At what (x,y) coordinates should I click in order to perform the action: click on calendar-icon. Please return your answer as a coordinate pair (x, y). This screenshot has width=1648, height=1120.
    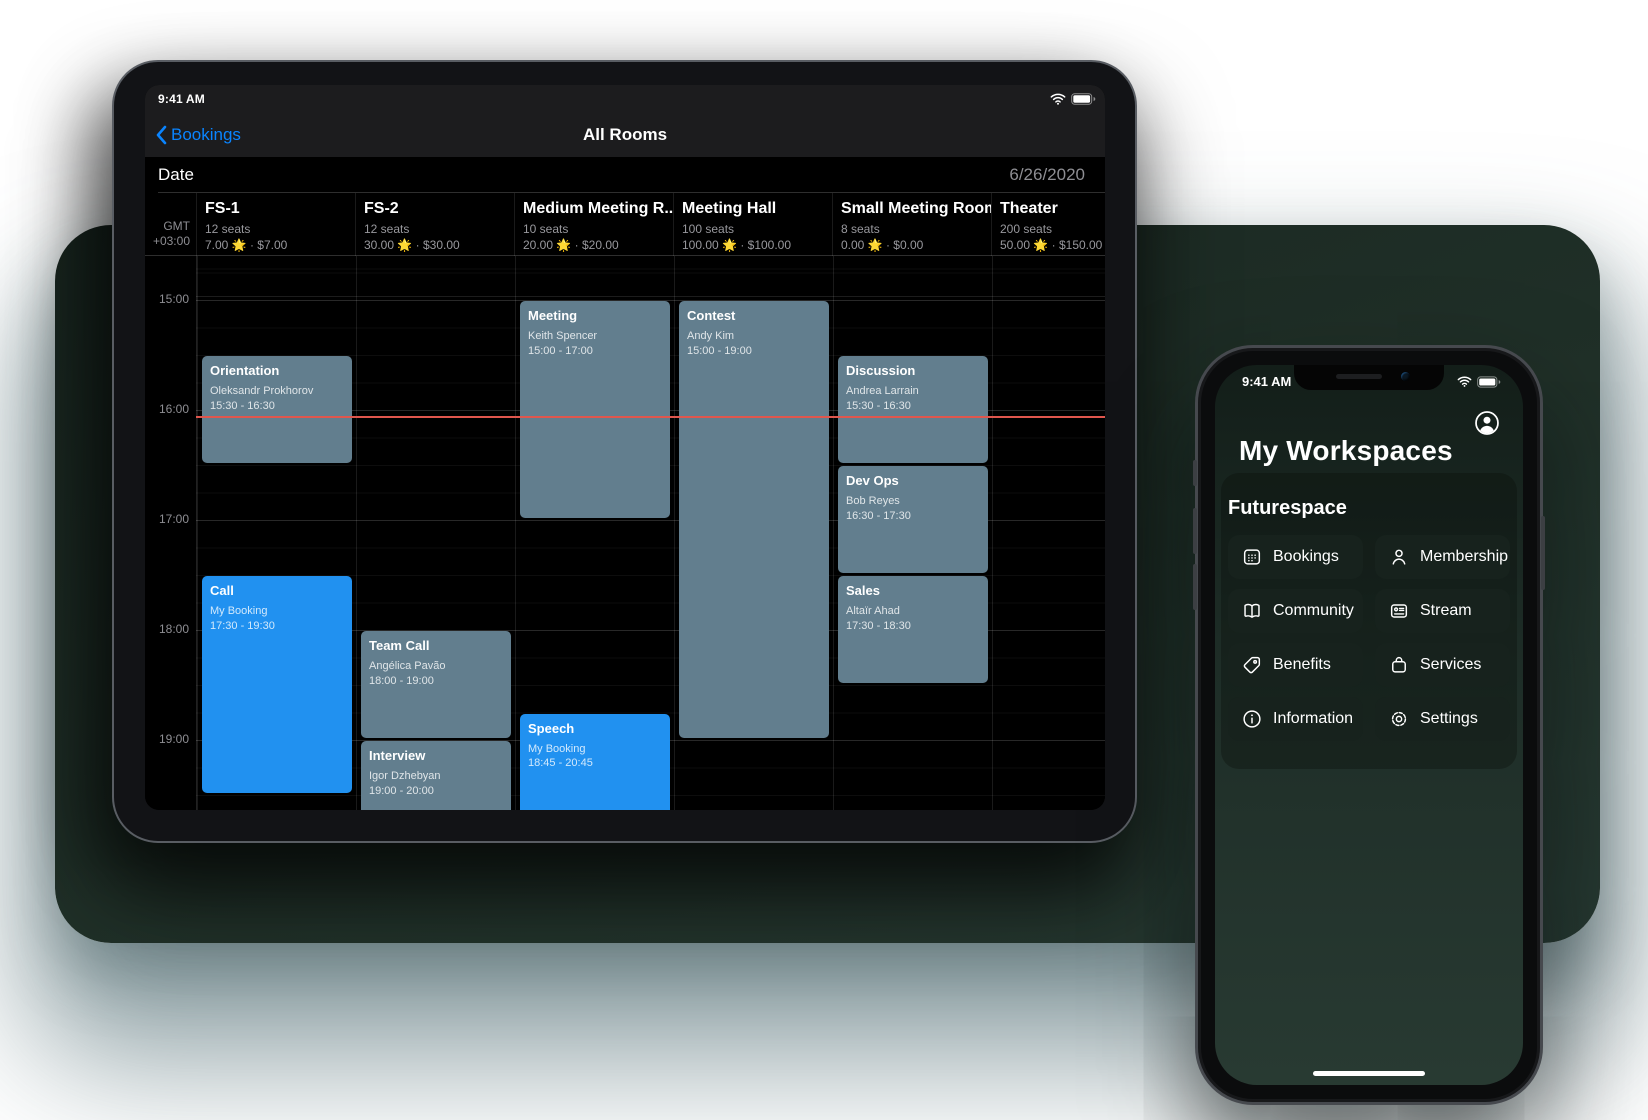
    Looking at the image, I should click on (1252, 557).